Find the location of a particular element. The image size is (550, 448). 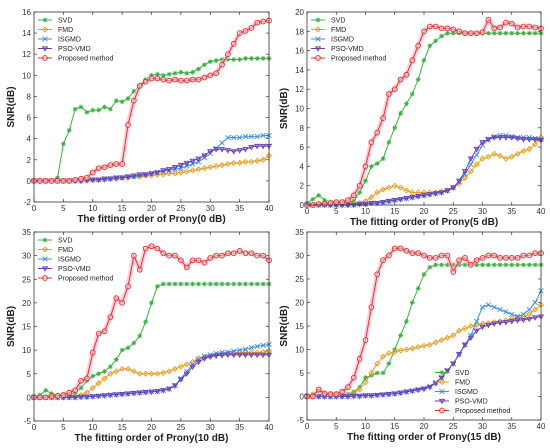

y-tick-label: 0 is located at coordinates (302, 205).